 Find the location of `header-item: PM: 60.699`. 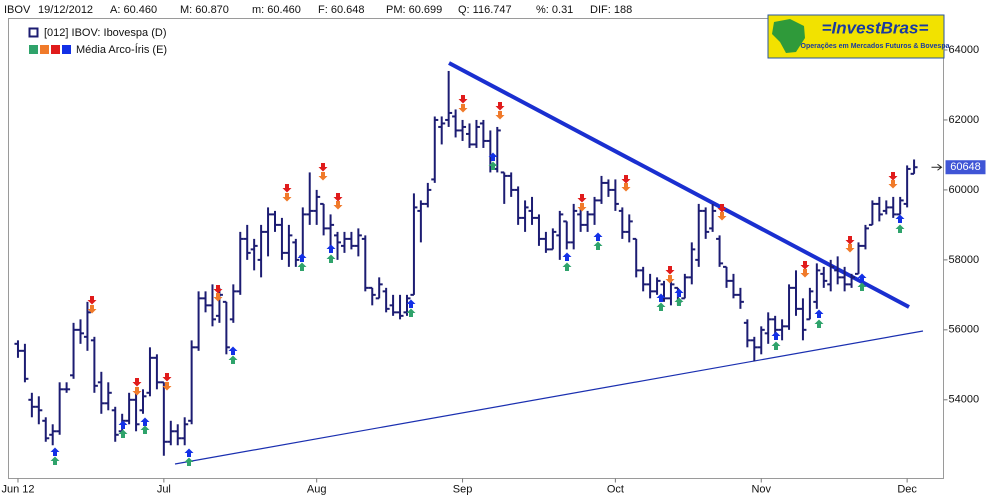

header-item: PM: 60.699 is located at coordinates (414, 10).